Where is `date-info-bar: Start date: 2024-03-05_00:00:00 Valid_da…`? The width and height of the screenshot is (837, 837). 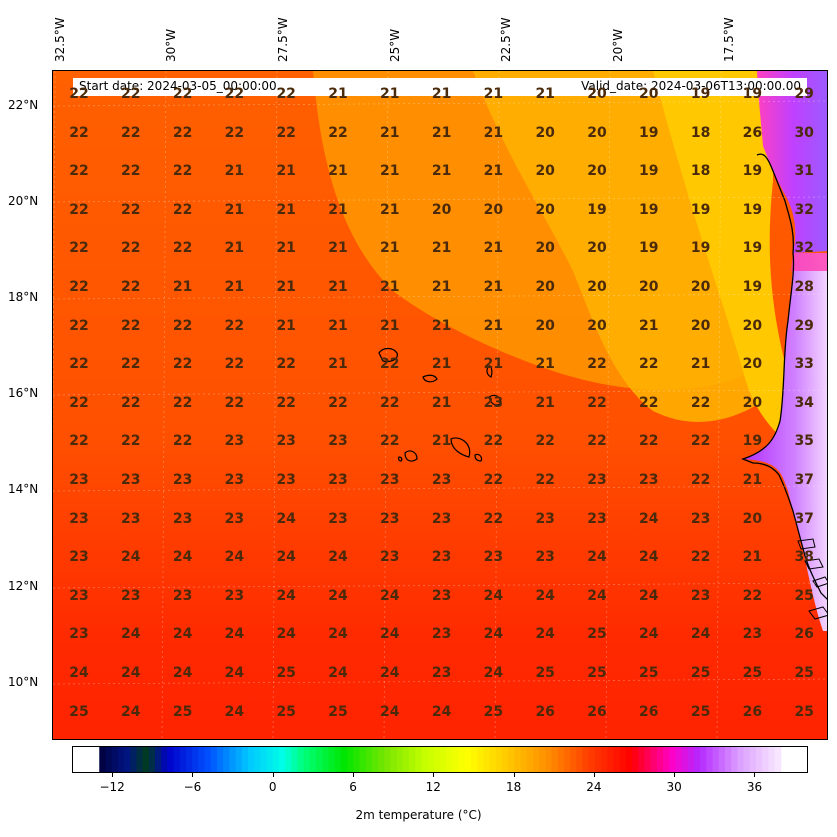 date-info-bar: Start date: 2024-03-05_00:00:00 Valid_da… is located at coordinates (440, 87).